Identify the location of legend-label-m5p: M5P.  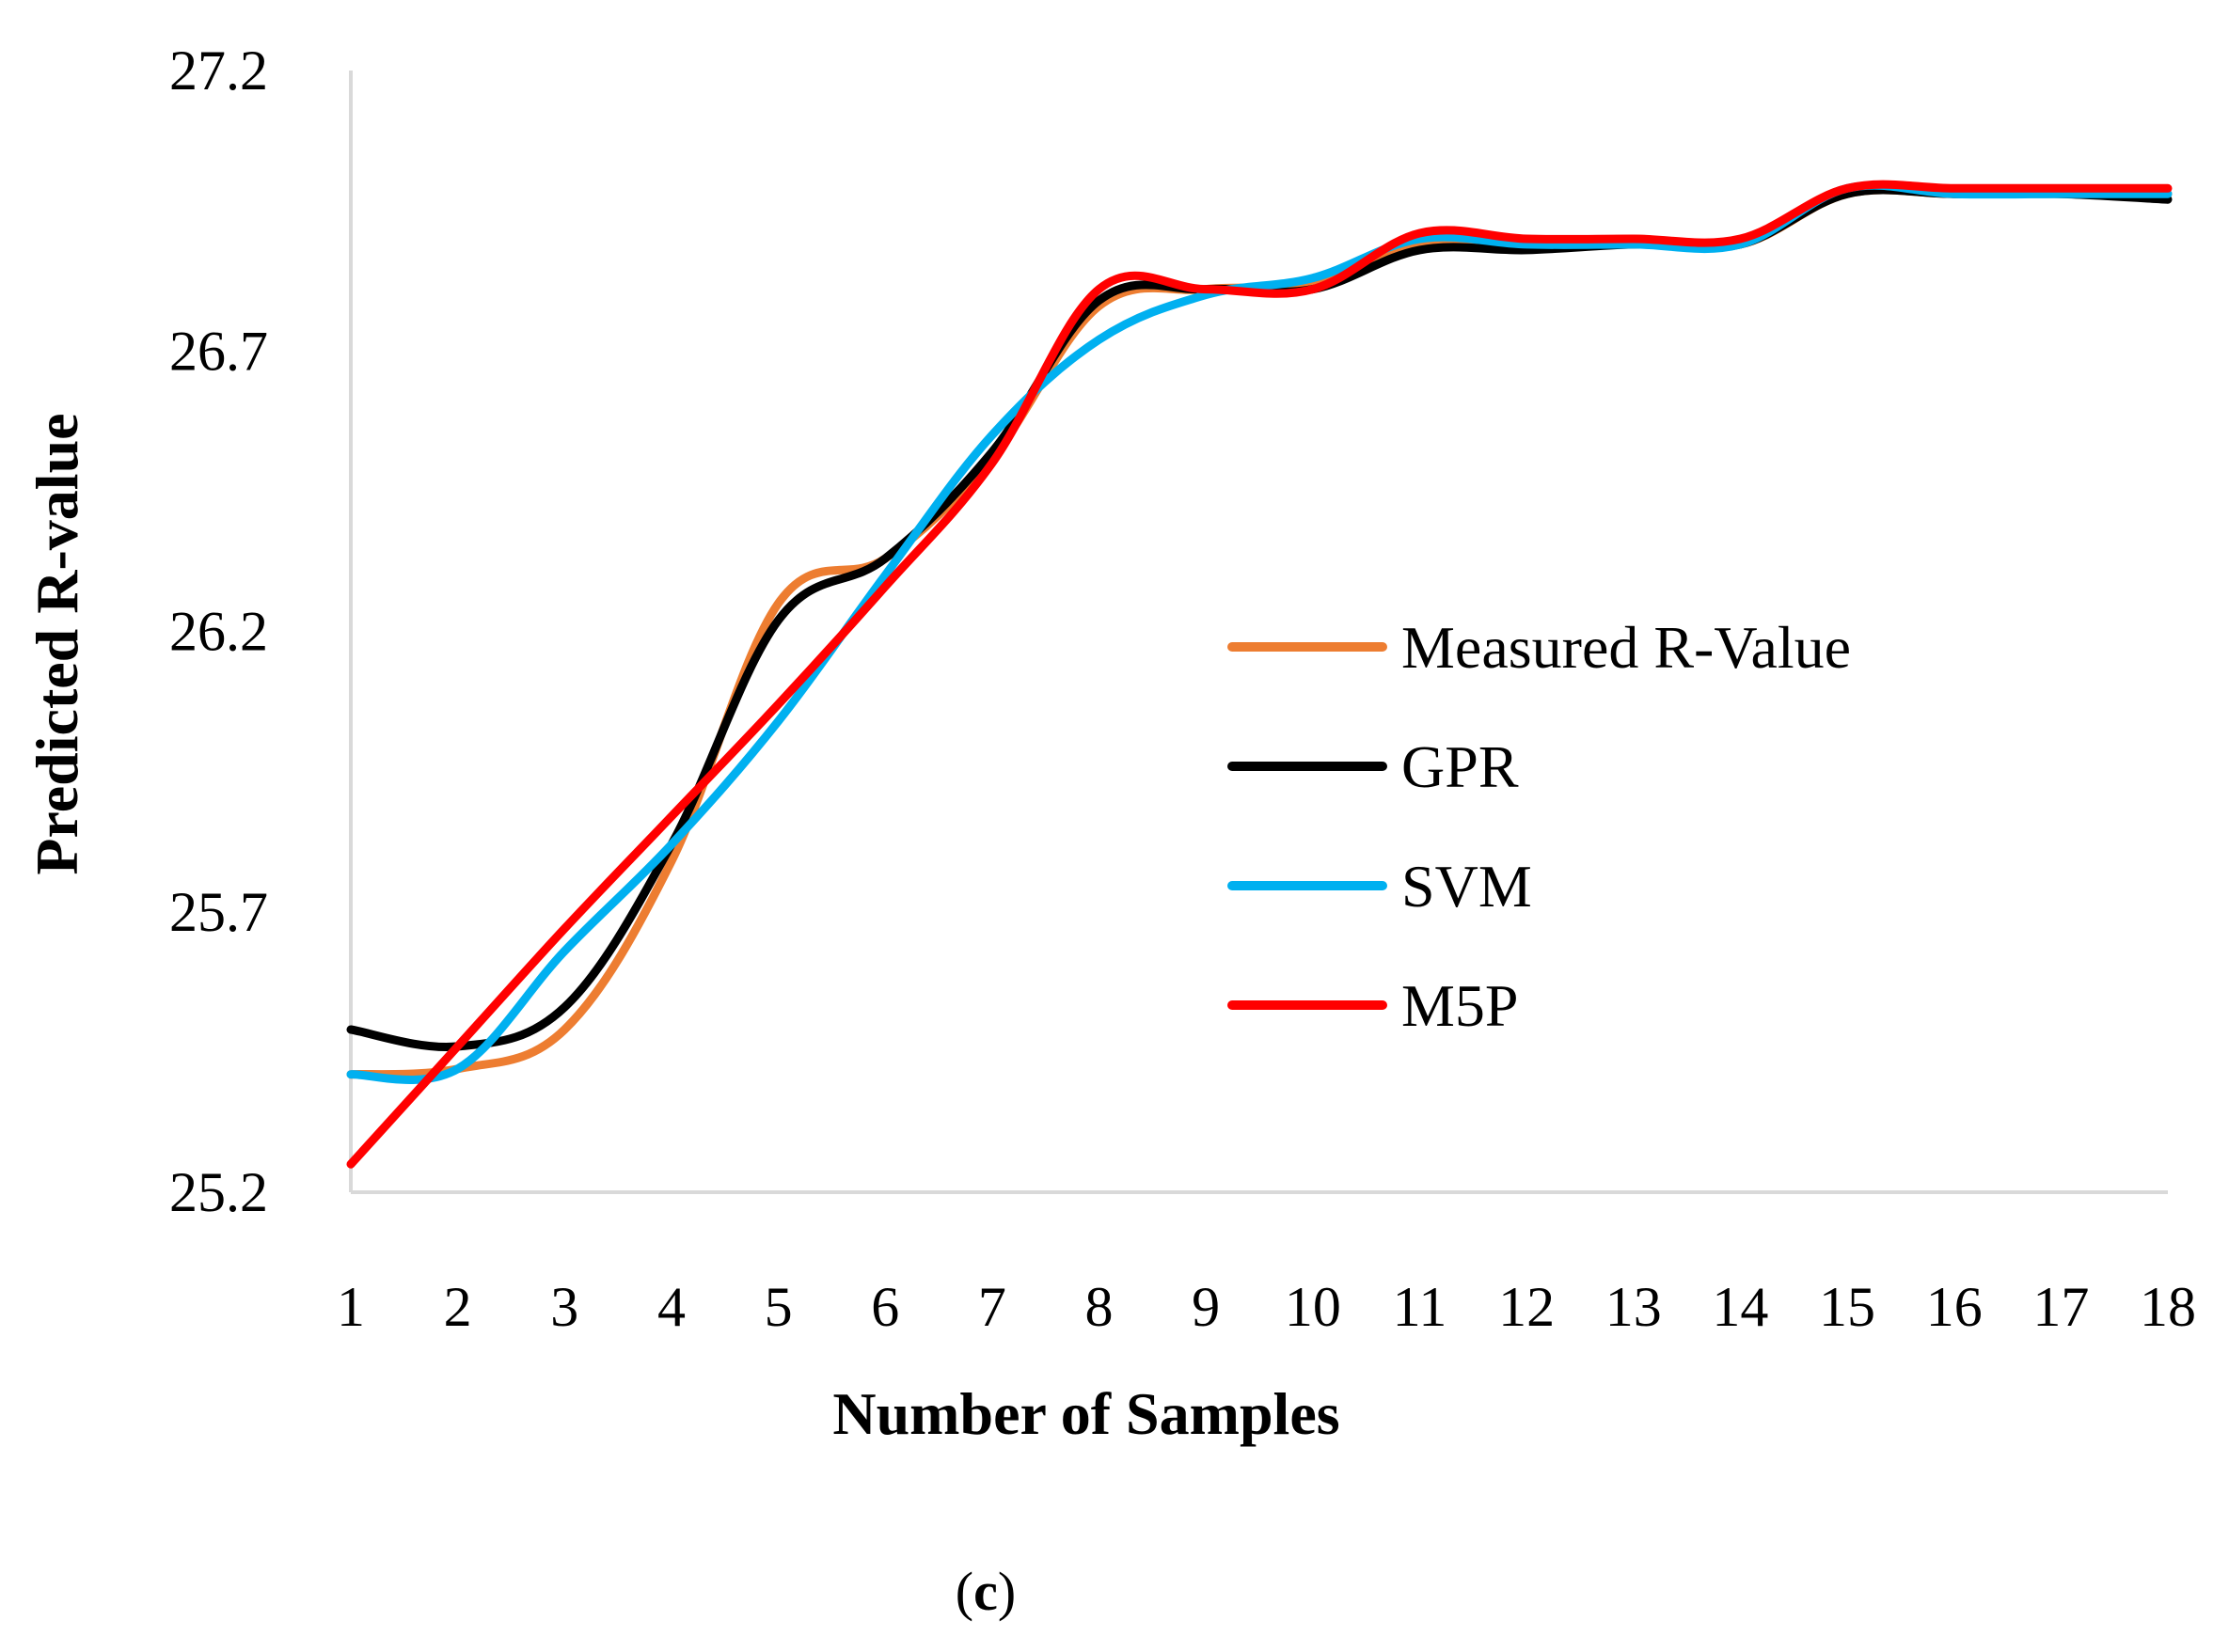
(1460, 1006).